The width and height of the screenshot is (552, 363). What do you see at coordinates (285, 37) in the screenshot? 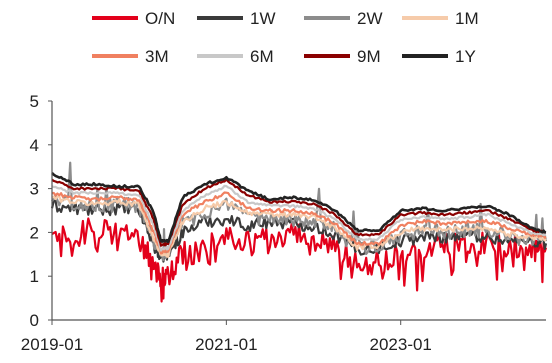
I see `legend: O/N 1W 2W 1M 3M 6M 9M 1Y` at bounding box center [285, 37].